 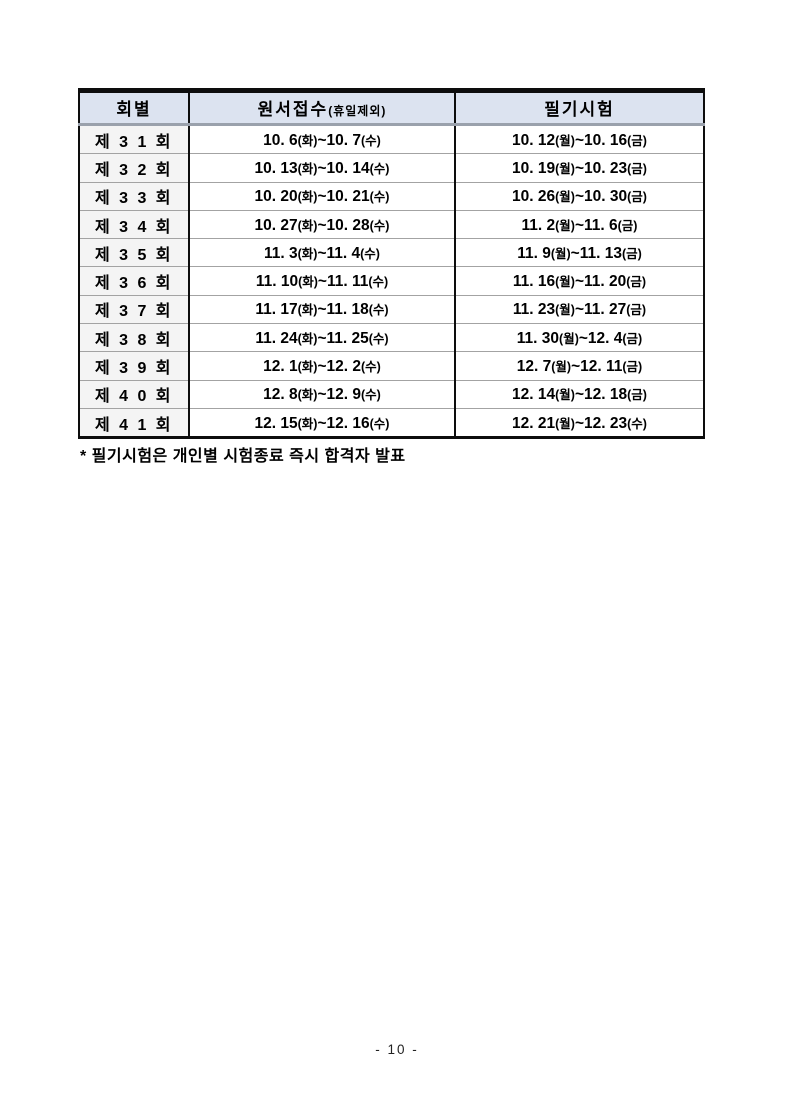 What do you see at coordinates (579, 139) in the screenshot?
I see `exam-period-cell: 10. 12(월)~10. 16(금)` at bounding box center [579, 139].